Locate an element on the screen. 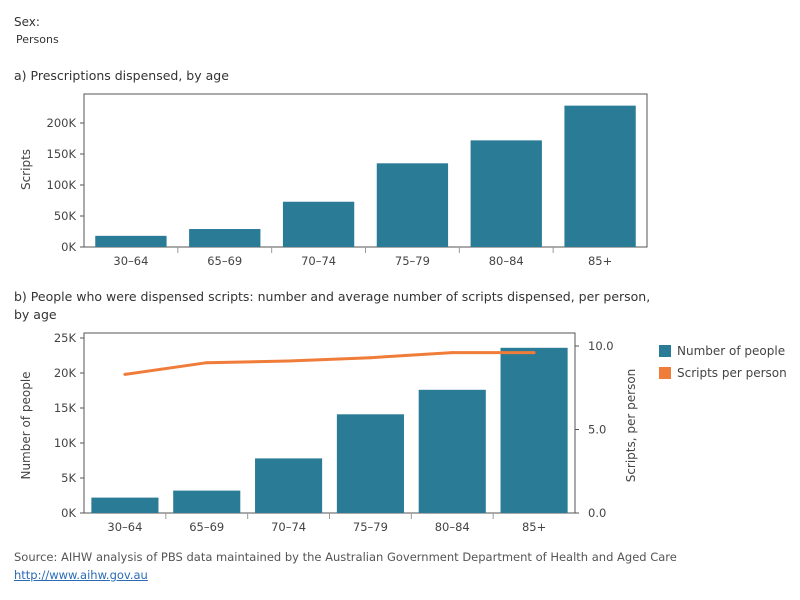 The width and height of the screenshot is (800, 600). filter-value: Persons is located at coordinates (37, 39).